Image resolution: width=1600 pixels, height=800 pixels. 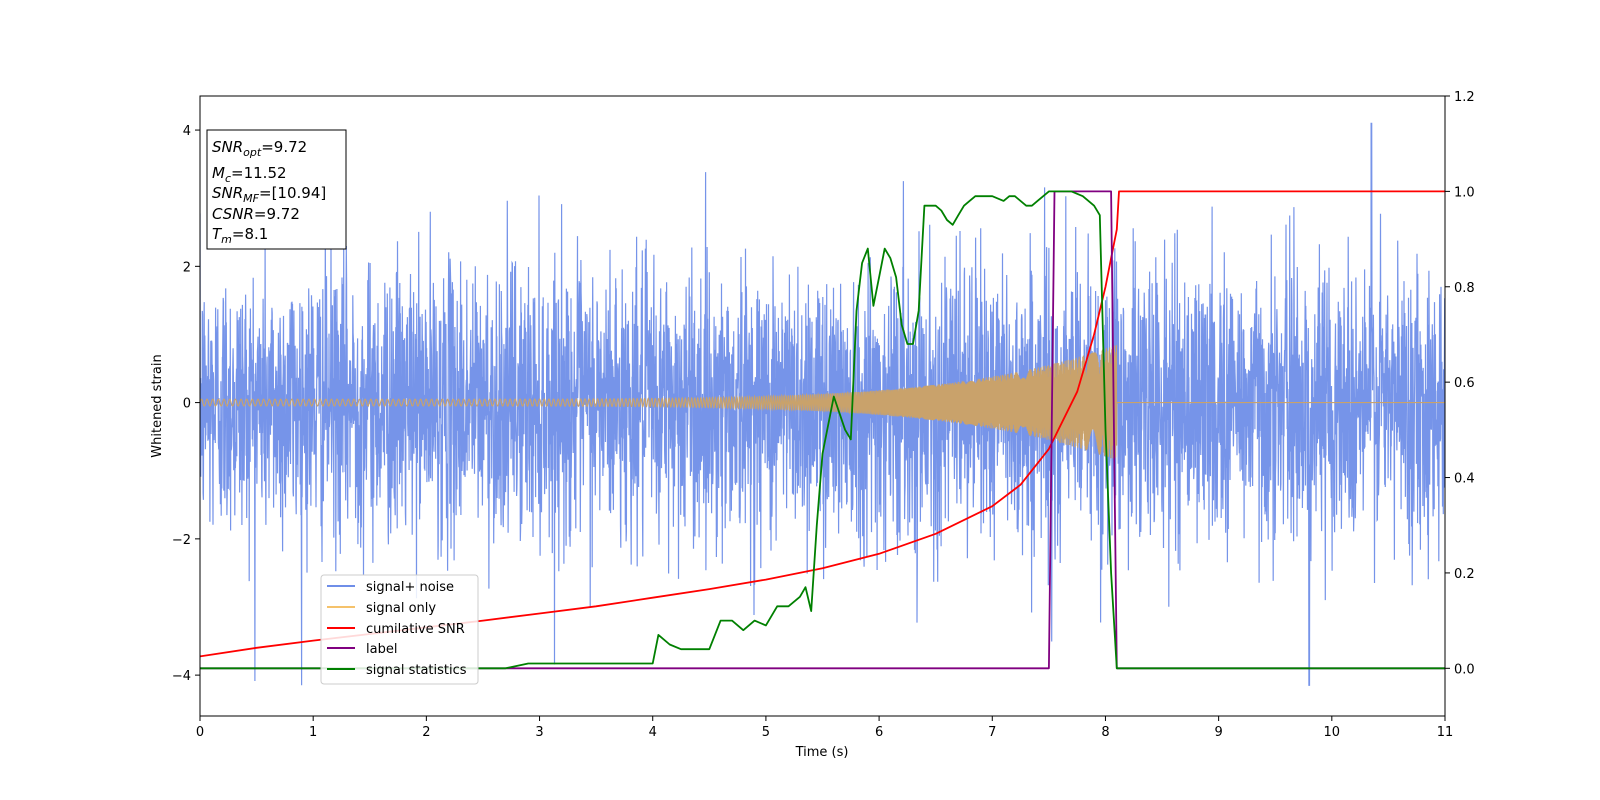 What do you see at coordinates (1464, 669) in the screenshot?
I see `y-tick-label-right: 0.0` at bounding box center [1464, 669].